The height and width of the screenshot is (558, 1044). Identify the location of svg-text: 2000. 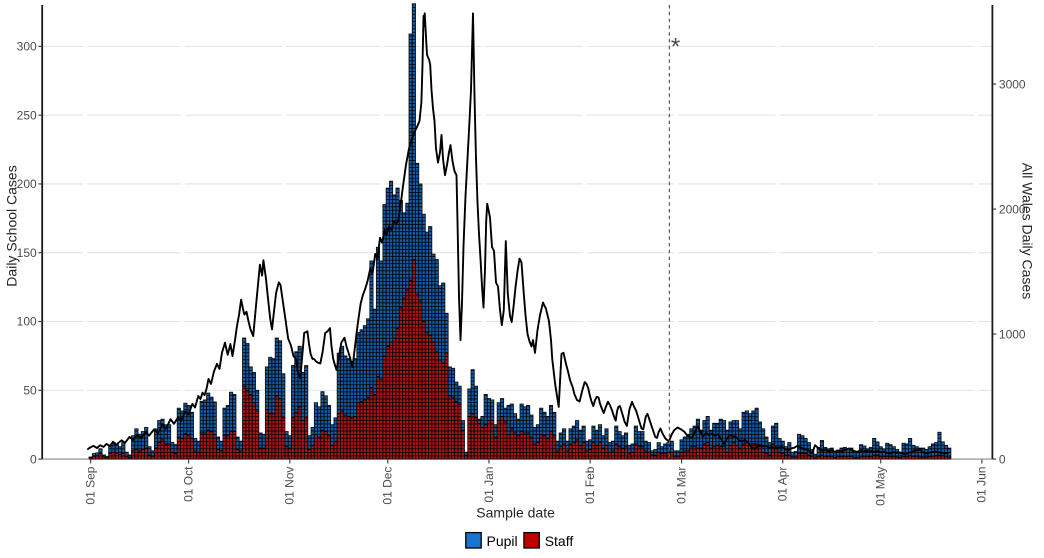
(1012, 209).